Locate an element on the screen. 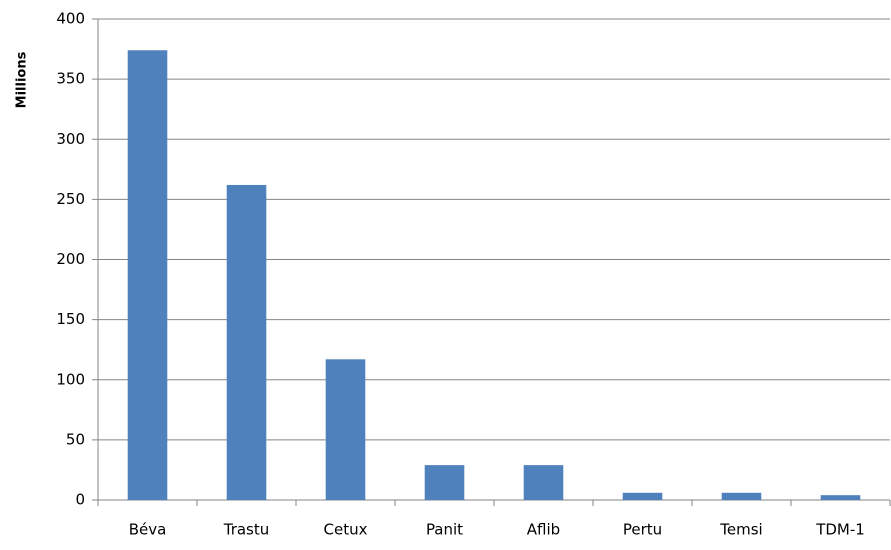 The height and width of the screenshot is (550, 891). x-tick-label: Temsi is located at coordinates (740, 530).